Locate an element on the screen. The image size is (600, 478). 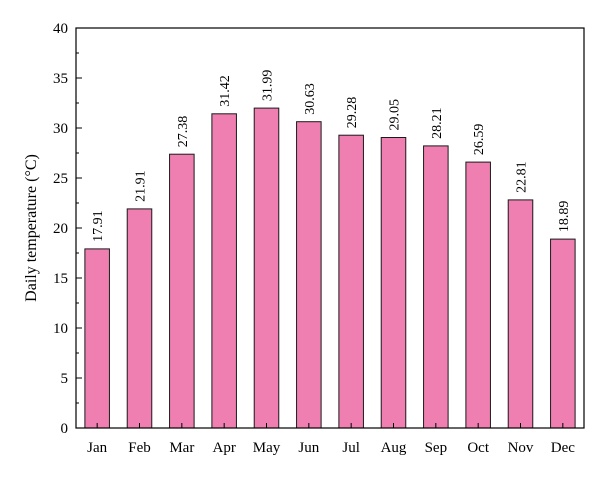
x-tick-label-jan: Jan is located at coordinates (97, 448).